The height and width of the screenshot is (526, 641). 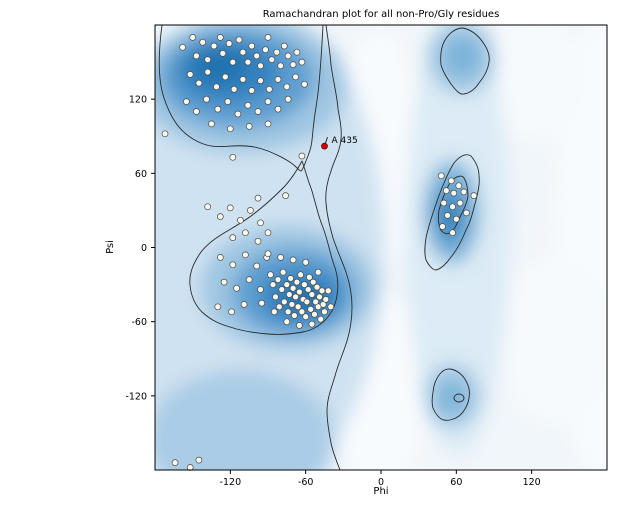 What do you see at coordinates (326, 140) in the screenshot?
I see `highlight-leader-line` at bounding box center [326, 140].